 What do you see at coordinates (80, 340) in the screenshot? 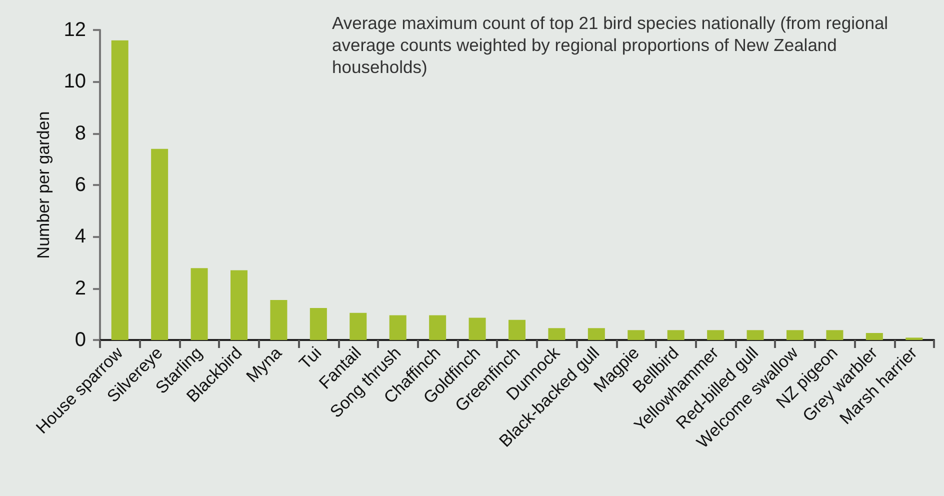
I see `y-tick-label: 0` at bounding box center [80, 340].